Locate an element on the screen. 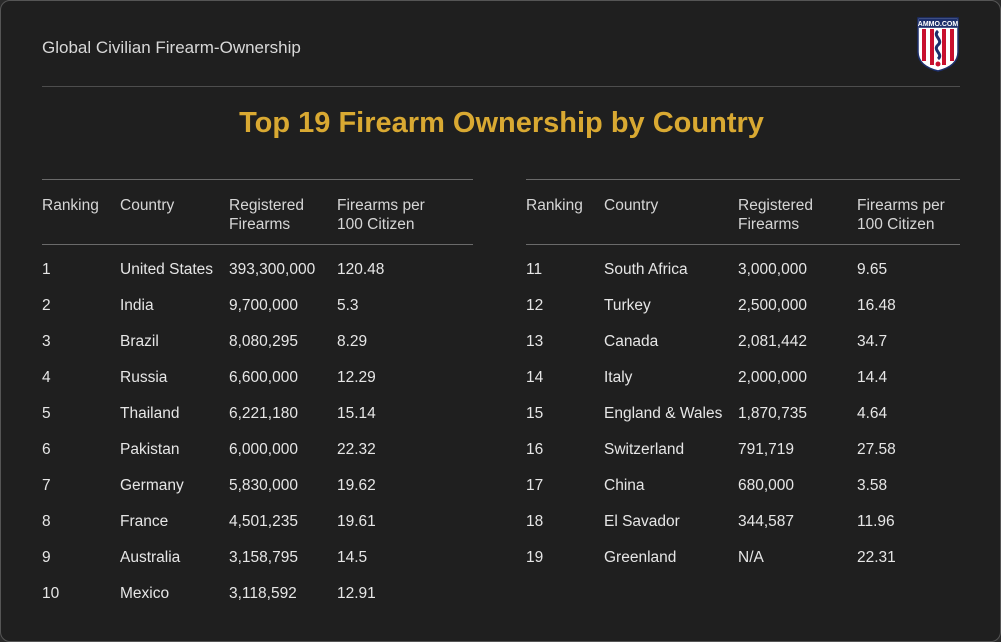 The height and width of the screenshot is (642, 1001). cell-registered: 6,600,000 is located at coordinates (263, 377).